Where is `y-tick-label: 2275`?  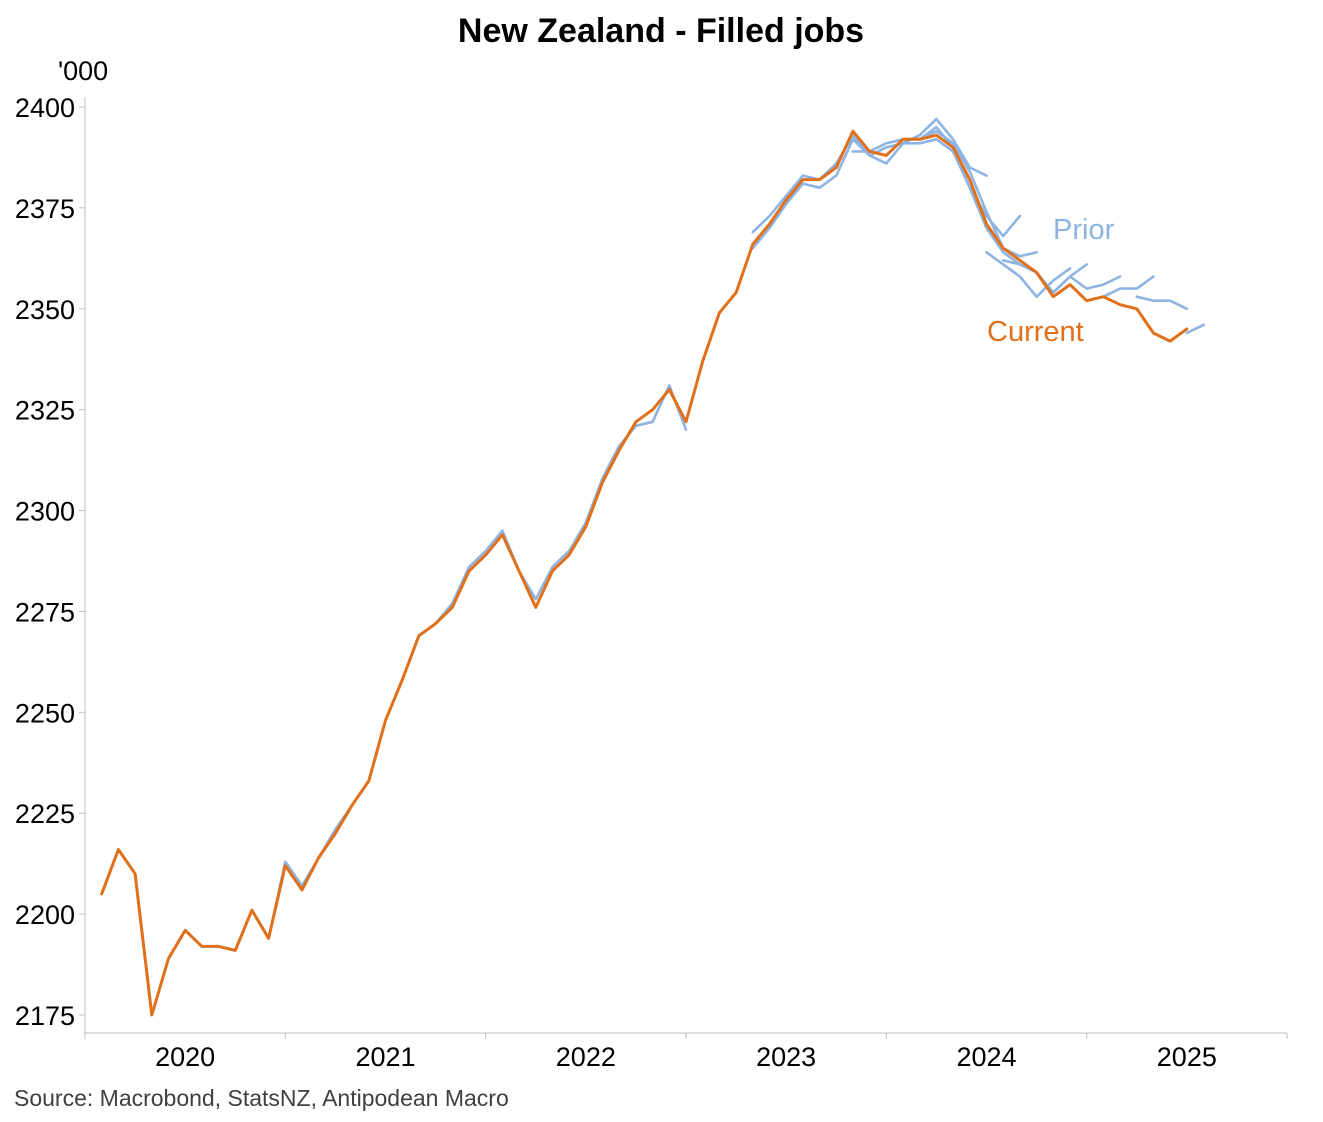
y-tick-label: 2275 is located at coordinates (45, 612).